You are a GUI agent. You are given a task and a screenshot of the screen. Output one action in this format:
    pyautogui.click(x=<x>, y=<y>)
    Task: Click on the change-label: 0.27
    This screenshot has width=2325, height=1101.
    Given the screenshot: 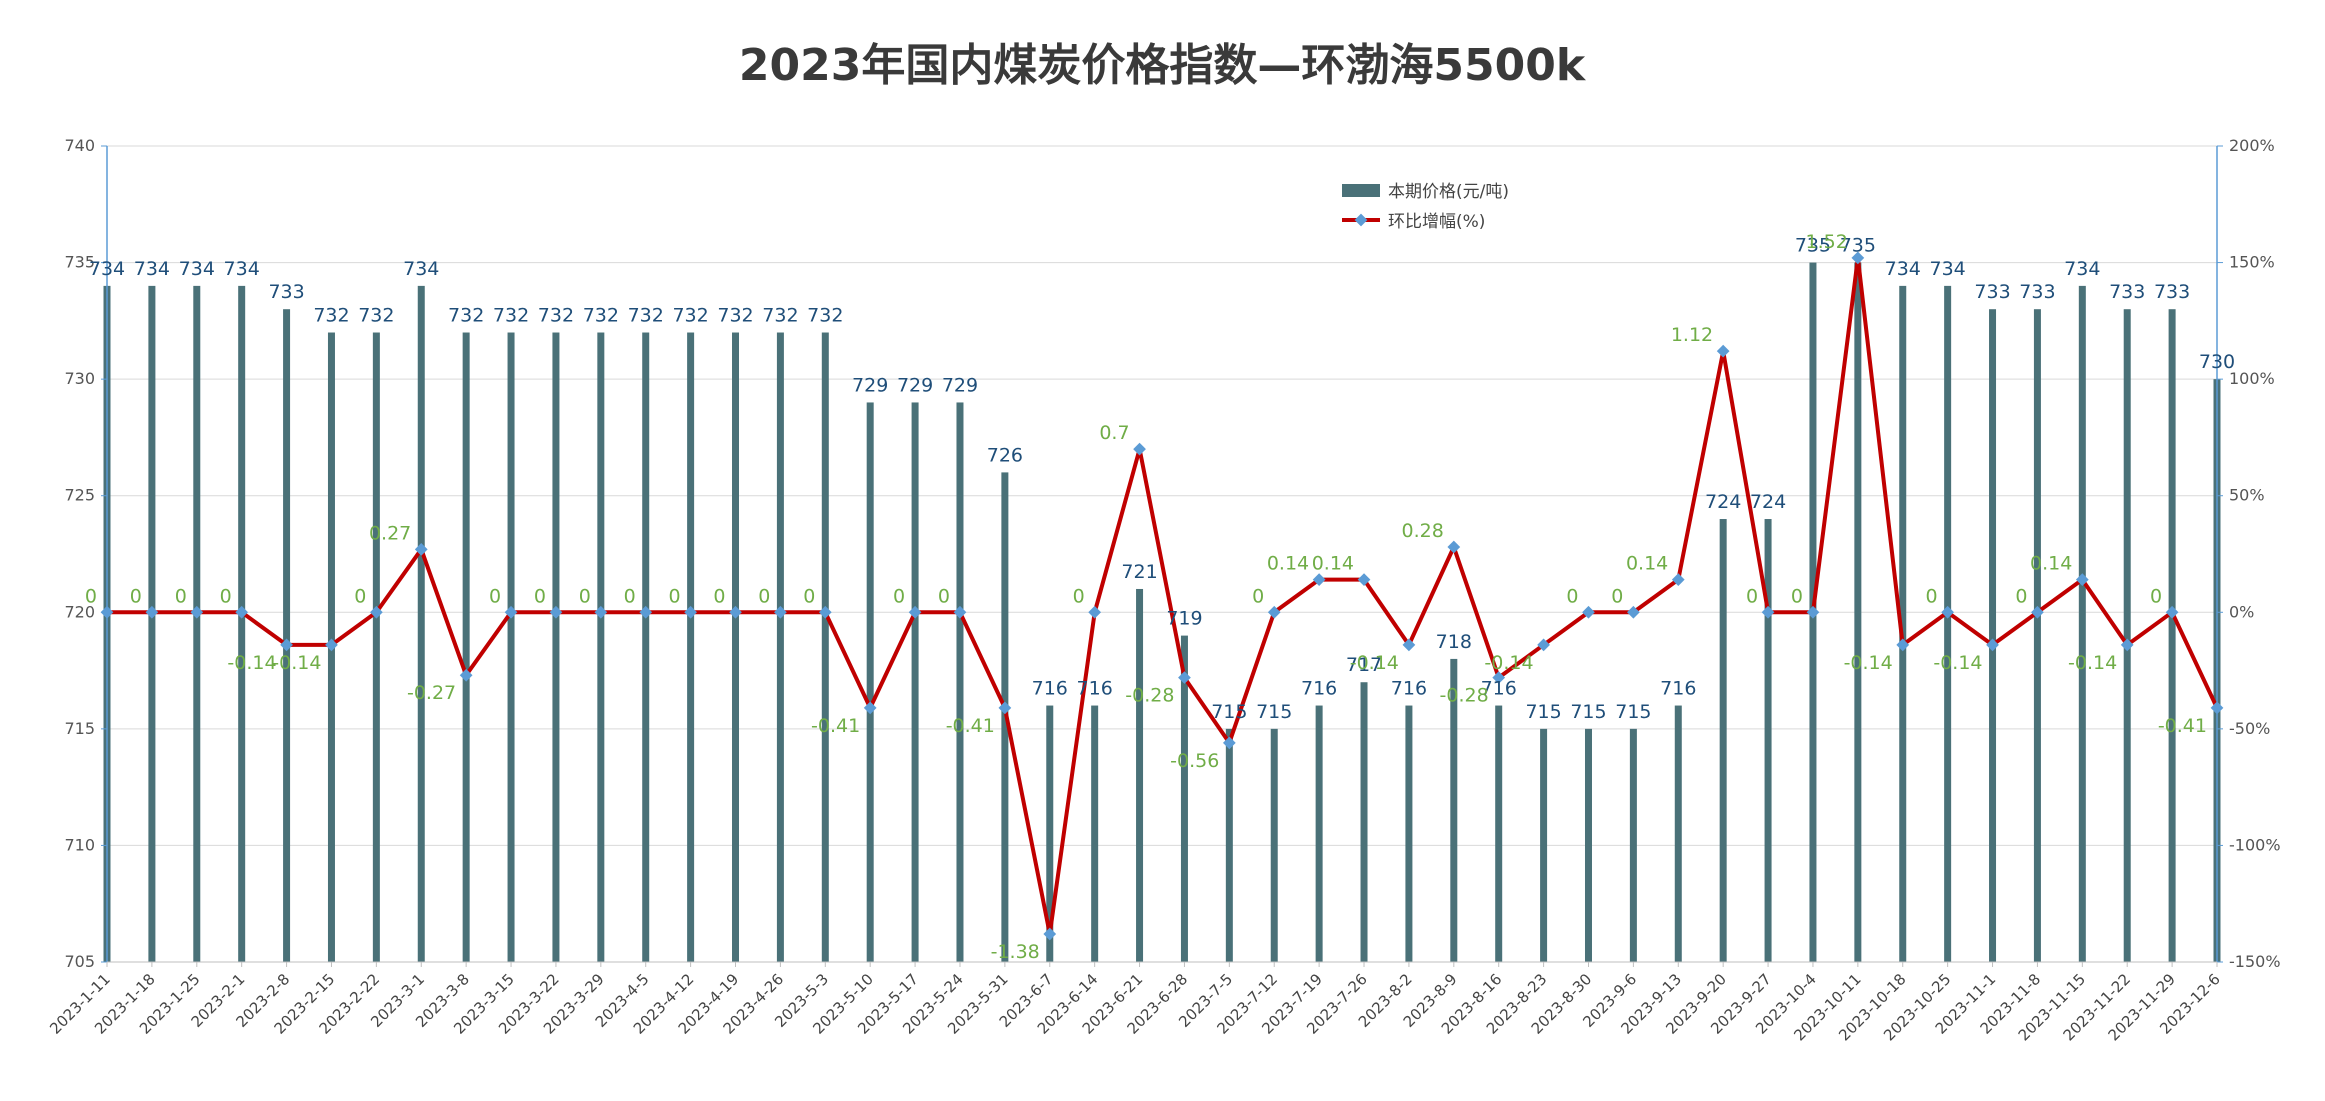 What is the action you would take?
    pyautogui.click(x=390, y=533)
    